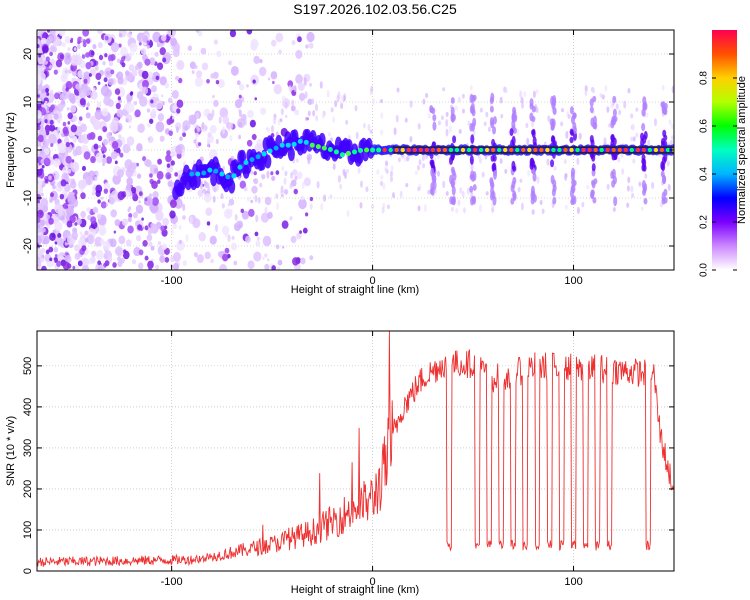 This screenshot has height=600, width=750. I want to click on snr-y-tick-label: 400, so click(28, 407).